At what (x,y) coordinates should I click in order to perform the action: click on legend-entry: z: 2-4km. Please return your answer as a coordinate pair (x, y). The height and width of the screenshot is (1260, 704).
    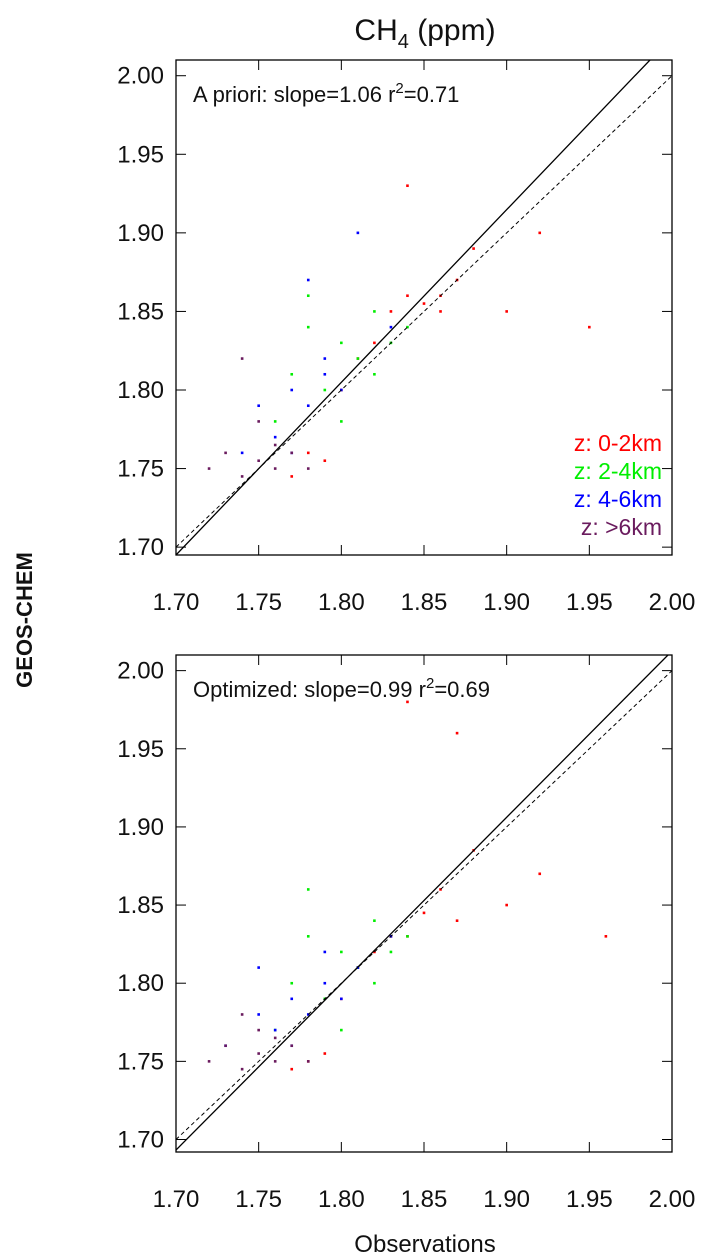
    Looking at the image, I should click on (618, 471).